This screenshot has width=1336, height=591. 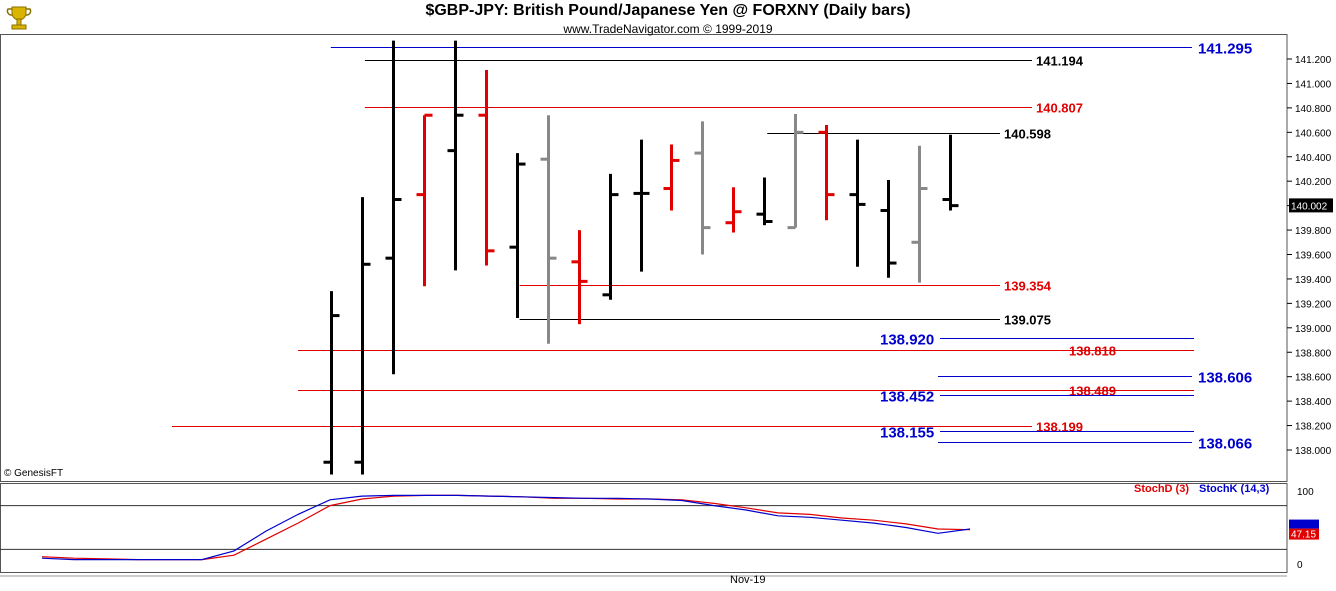 What do you see at coordinates (19, 18) in the screenshot?
I see `trophy-logo-icon` at bounding box center [19, 18].